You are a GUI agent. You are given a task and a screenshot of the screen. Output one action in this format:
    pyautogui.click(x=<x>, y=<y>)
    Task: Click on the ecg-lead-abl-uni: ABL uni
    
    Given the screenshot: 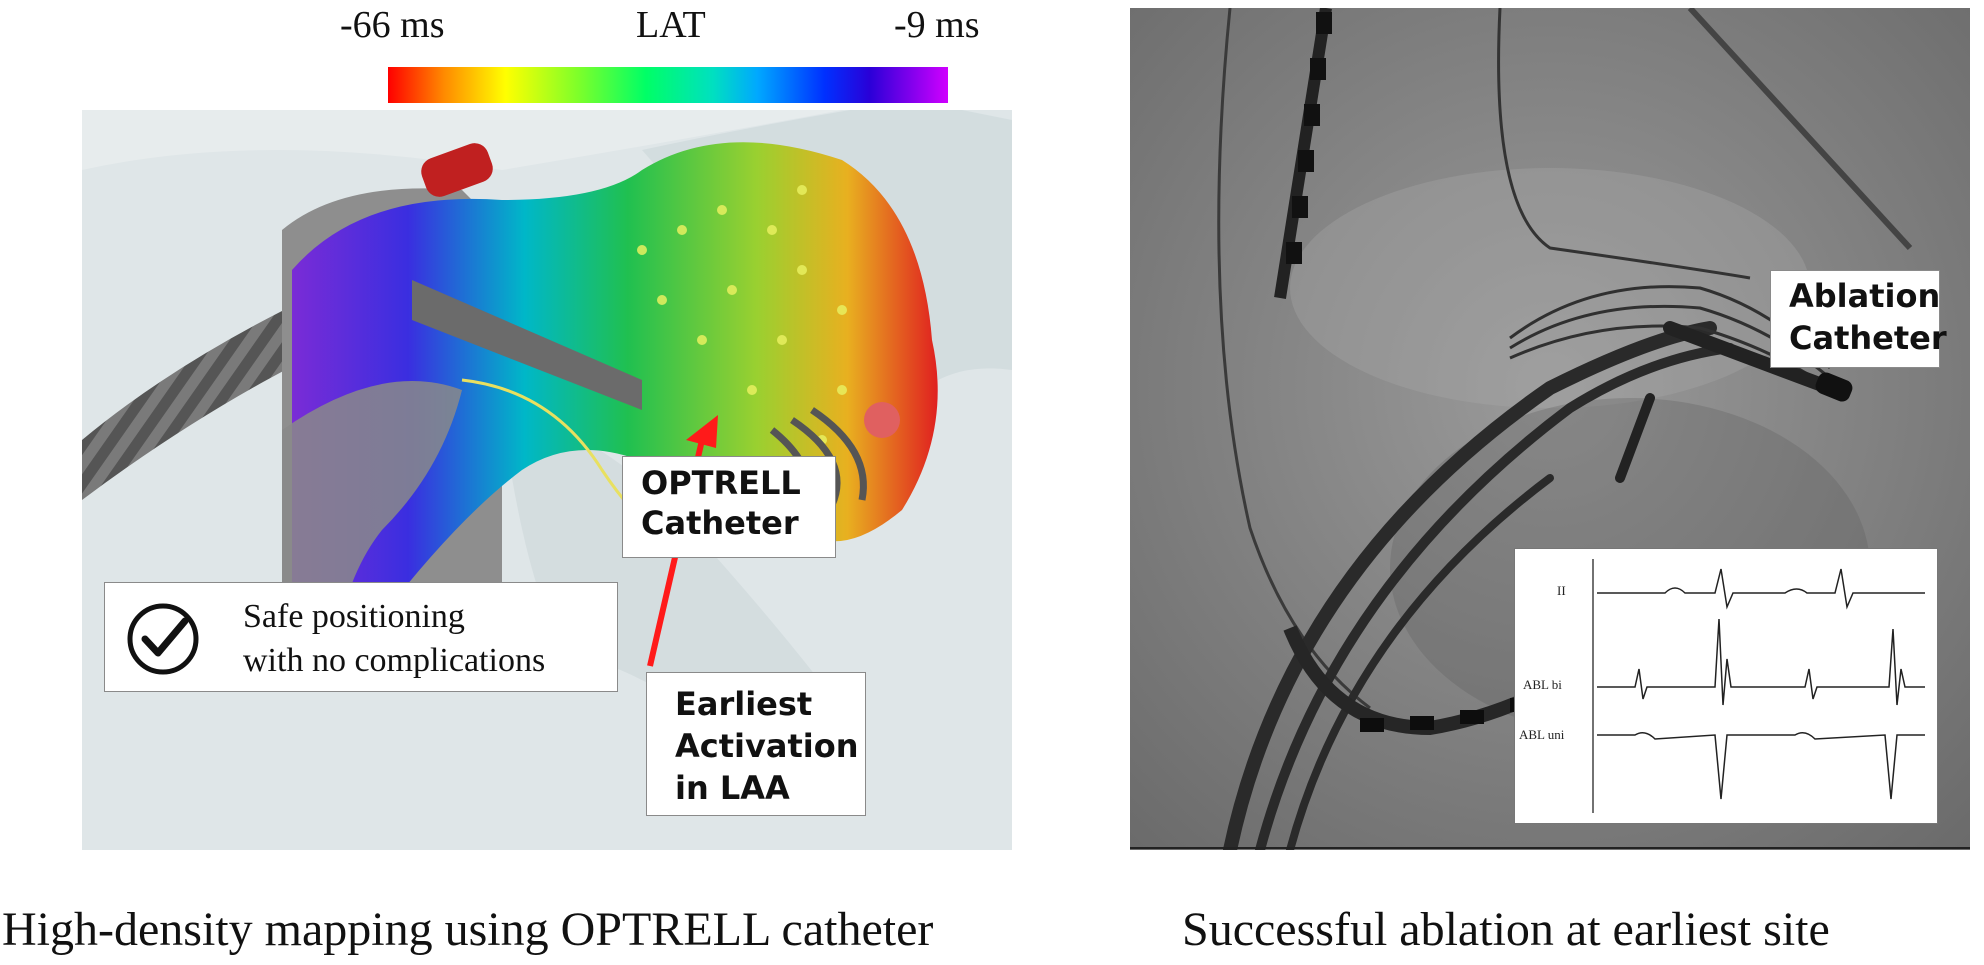 What is the action you would take?
    pyautogui.click(x=1542, y=734)
    